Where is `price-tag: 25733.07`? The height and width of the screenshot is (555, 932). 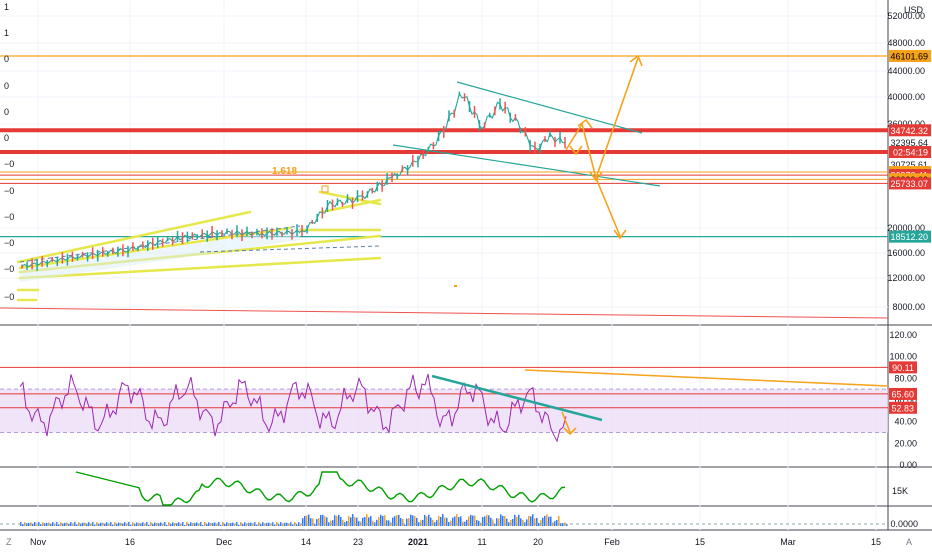
price-tag: 25733.07 is located at coordinates (909, 184).